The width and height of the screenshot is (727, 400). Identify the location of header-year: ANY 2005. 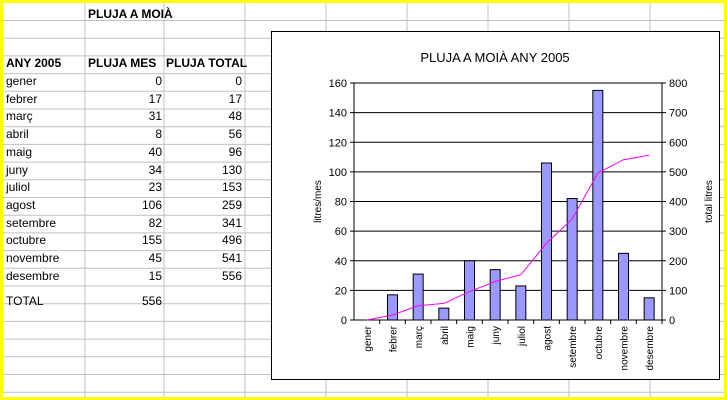
(34, 63).